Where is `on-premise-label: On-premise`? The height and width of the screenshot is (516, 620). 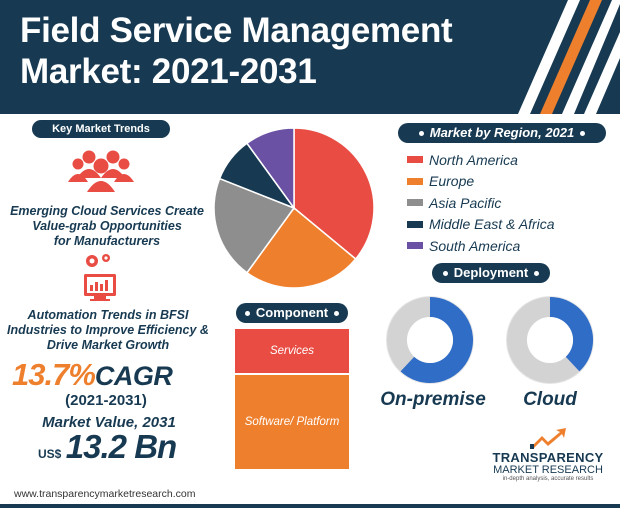
on-premise-label: On-premise is located at coordinates (433, 399).